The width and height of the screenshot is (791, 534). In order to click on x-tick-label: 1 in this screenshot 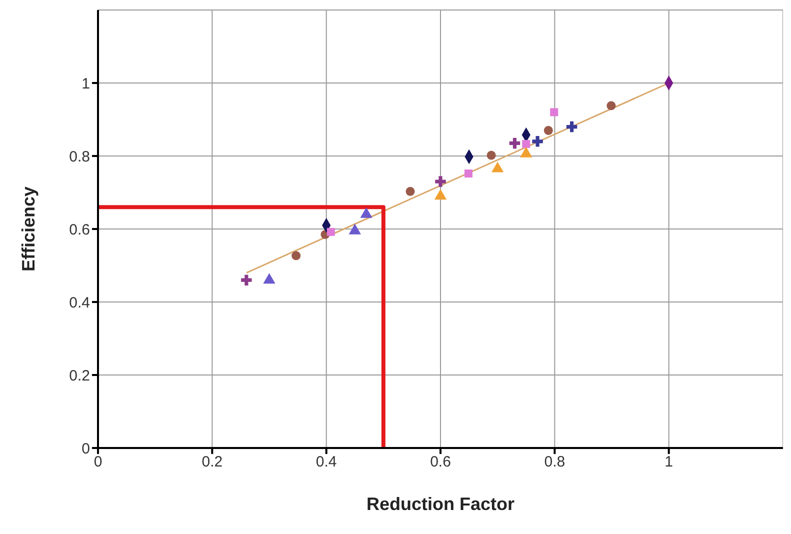, I will do `click(669, 462)`.